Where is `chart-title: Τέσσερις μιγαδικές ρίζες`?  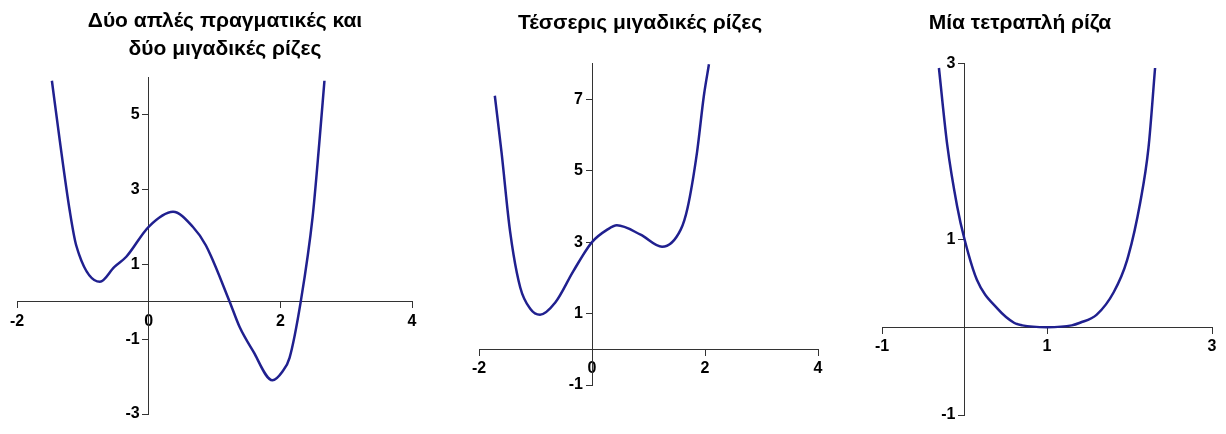
chart-title: Τέσσερις μιγαδικές ρίζες is located at coordinates (640, 22).